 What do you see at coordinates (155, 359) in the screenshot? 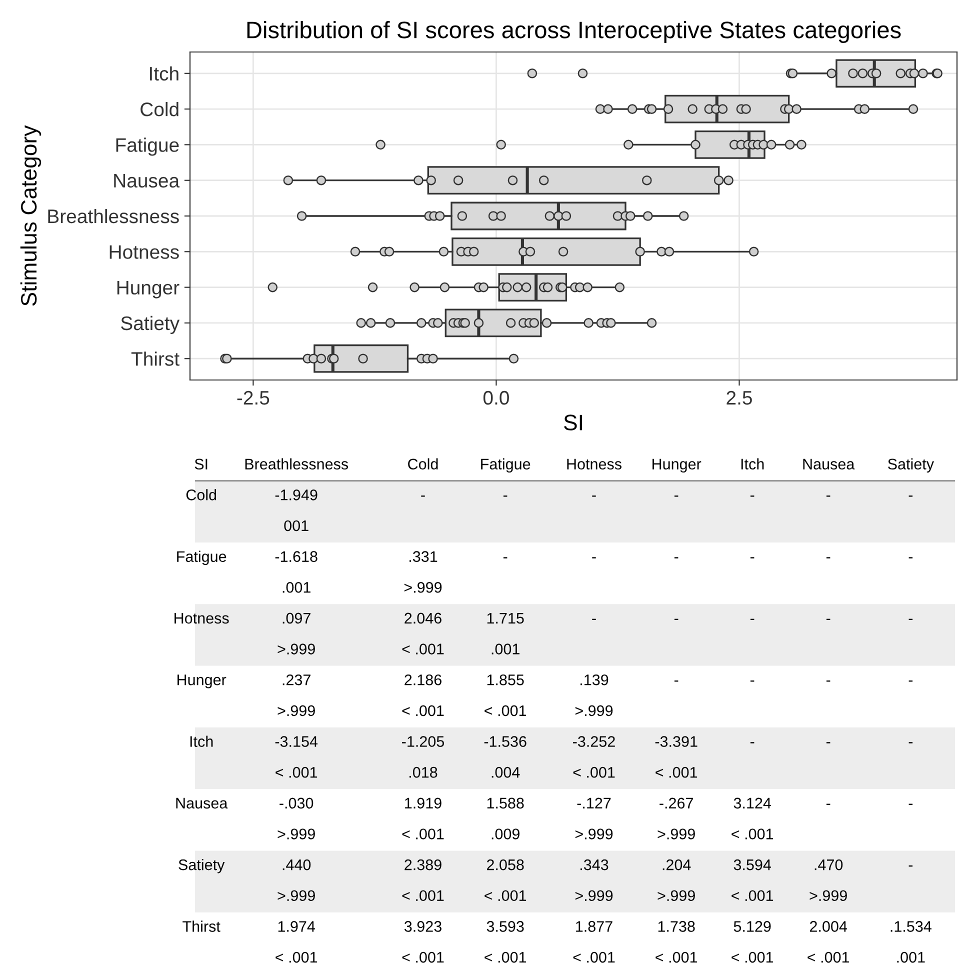
I see `y-tick-label: Thirst` at bounding box center [155, 359].